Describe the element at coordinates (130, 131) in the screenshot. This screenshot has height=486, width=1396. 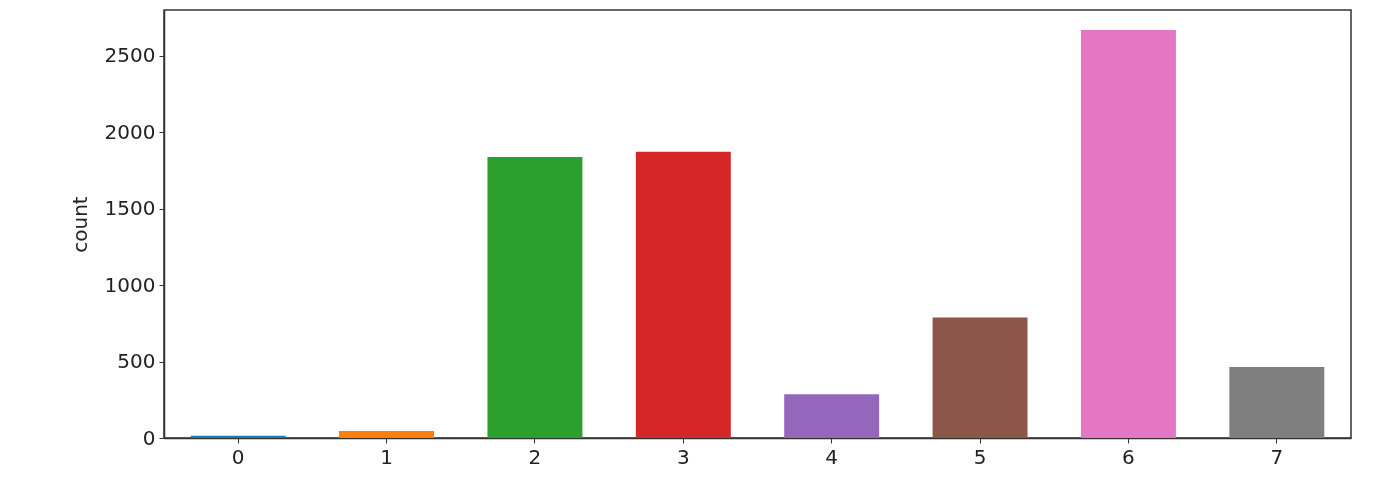
I see `y-tick-label: 2000` at that location.